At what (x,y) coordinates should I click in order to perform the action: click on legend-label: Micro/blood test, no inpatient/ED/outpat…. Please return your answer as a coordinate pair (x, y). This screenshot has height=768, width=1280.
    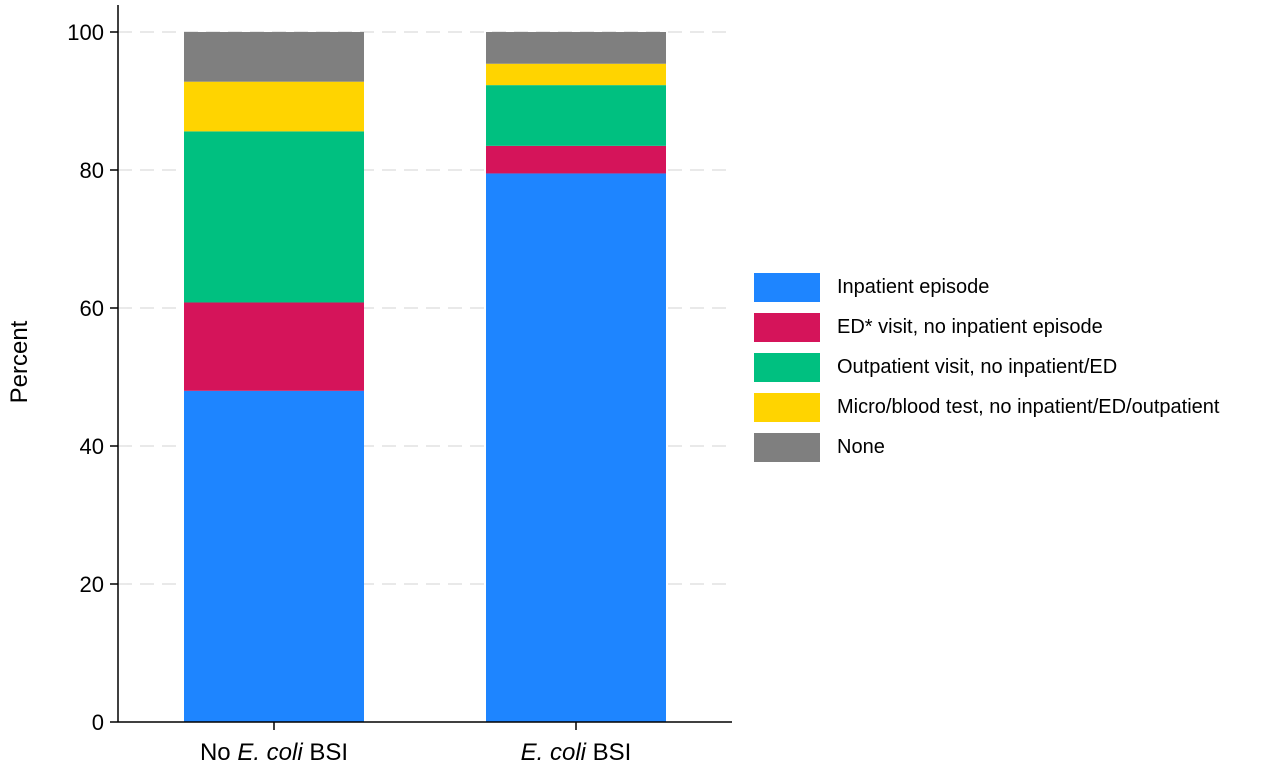
    Looking at the image, I should click on (1028, 406).